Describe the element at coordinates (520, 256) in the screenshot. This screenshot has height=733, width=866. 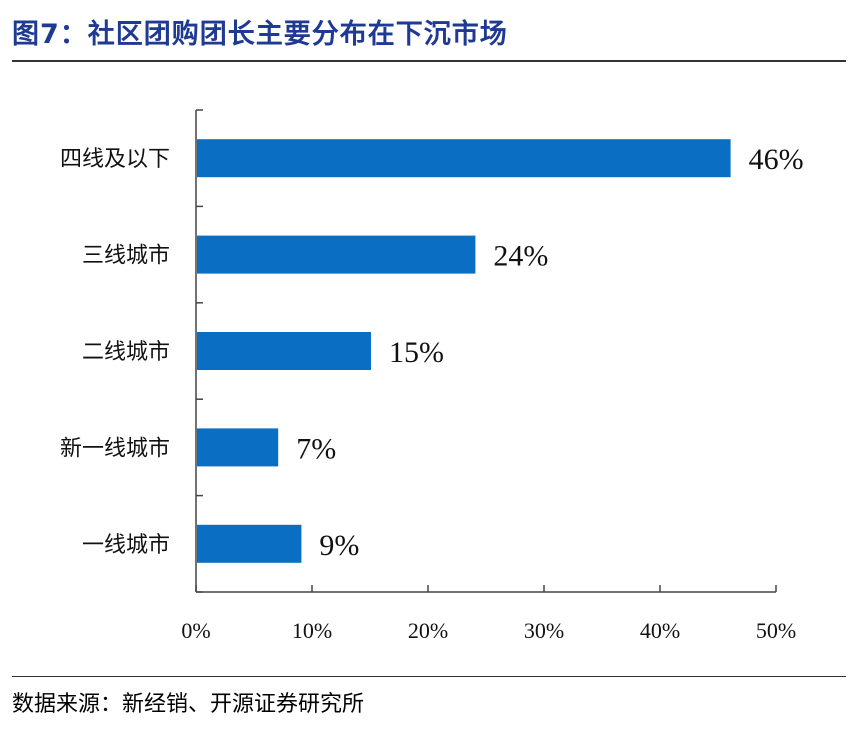
I see `data-label: 24%` at that location.